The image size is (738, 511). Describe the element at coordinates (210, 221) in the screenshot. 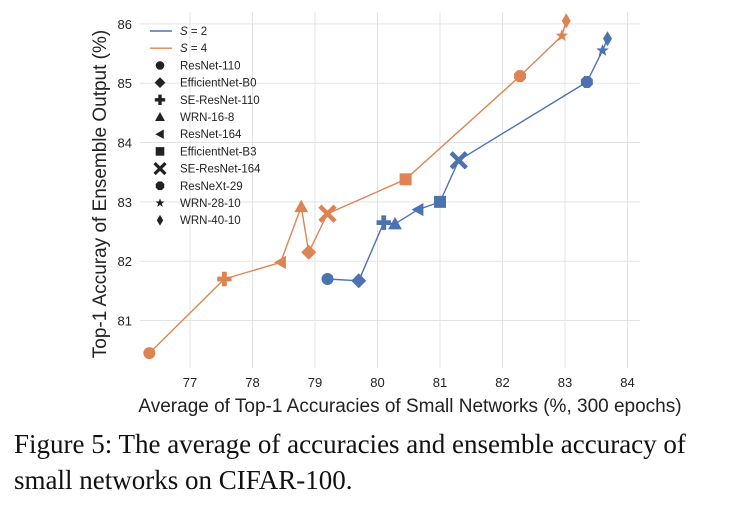

I see `legend-model-label: WRN-40-10` at that location.